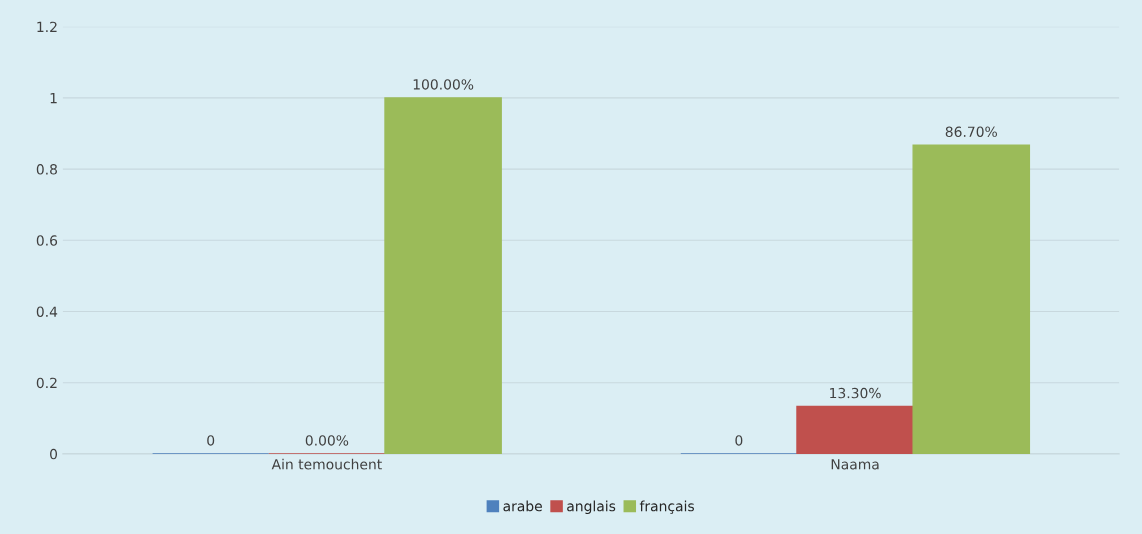 This screenshot has width=1142, height=534. Describe the element at coordinates (46, 169) in the screenshot. I see `y-tick-label: 0.8` at that location.